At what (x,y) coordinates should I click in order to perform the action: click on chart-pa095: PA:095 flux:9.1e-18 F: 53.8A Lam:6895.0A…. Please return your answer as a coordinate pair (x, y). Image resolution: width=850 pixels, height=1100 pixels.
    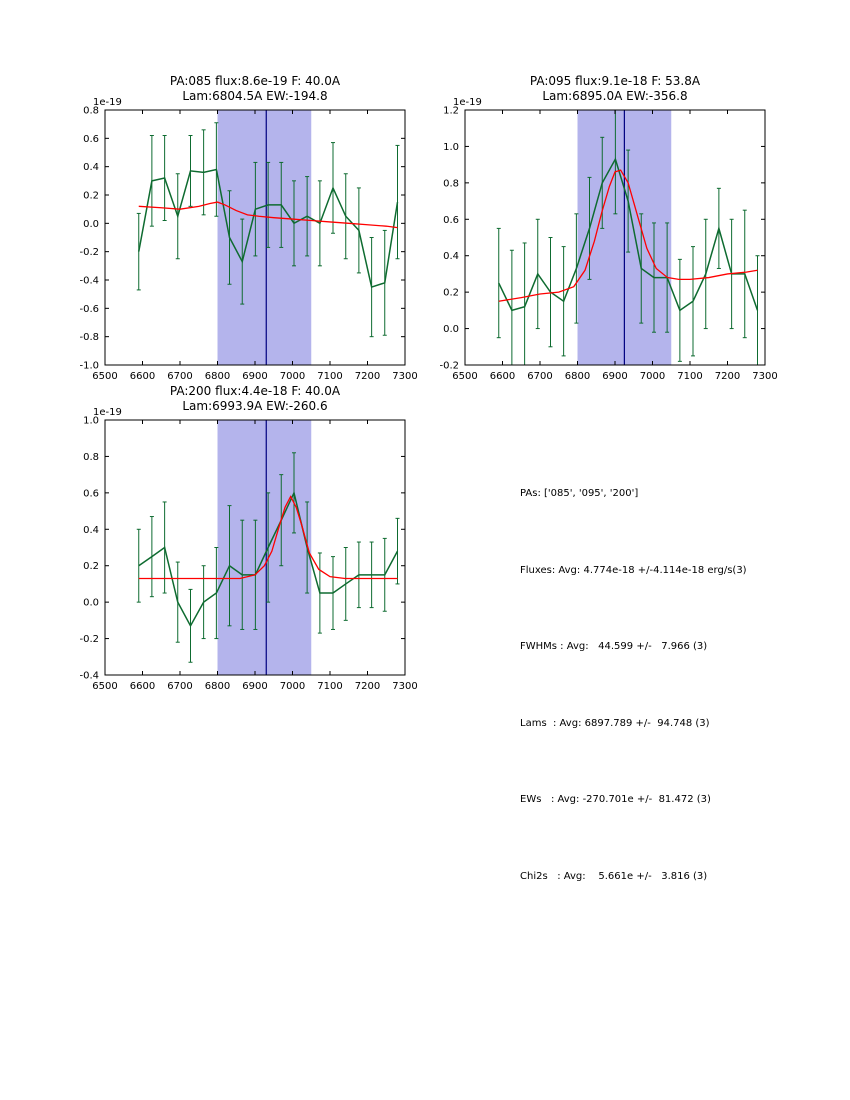
    Looking at the image, I should click on (606, 235).